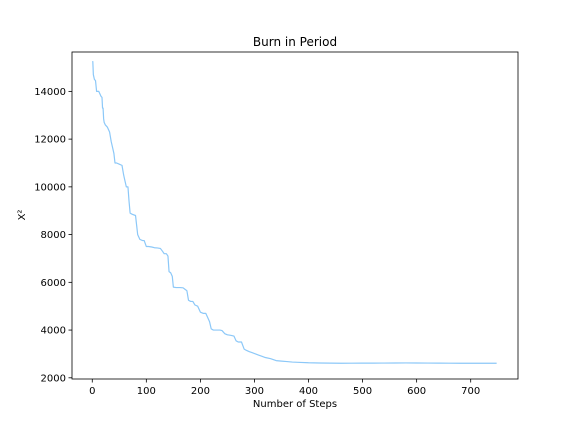  Describe the element at coordinates (200, 391) in the screenshot. I see `x-tick-label: 200` at that location.